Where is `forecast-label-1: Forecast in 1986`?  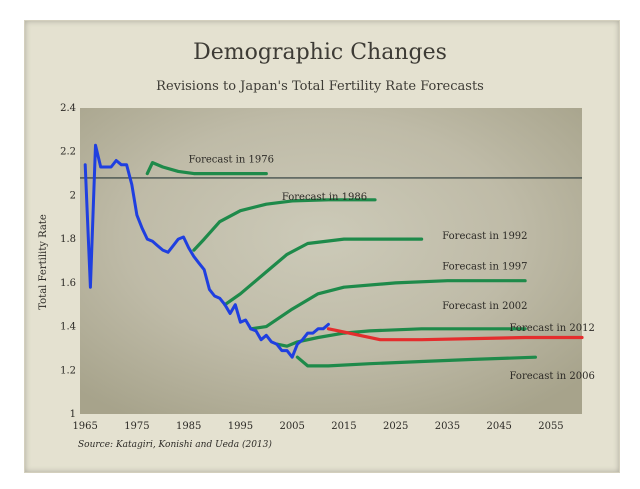 forecast-label-1: Forecast in 1986 is located at coordinates (324, 197).